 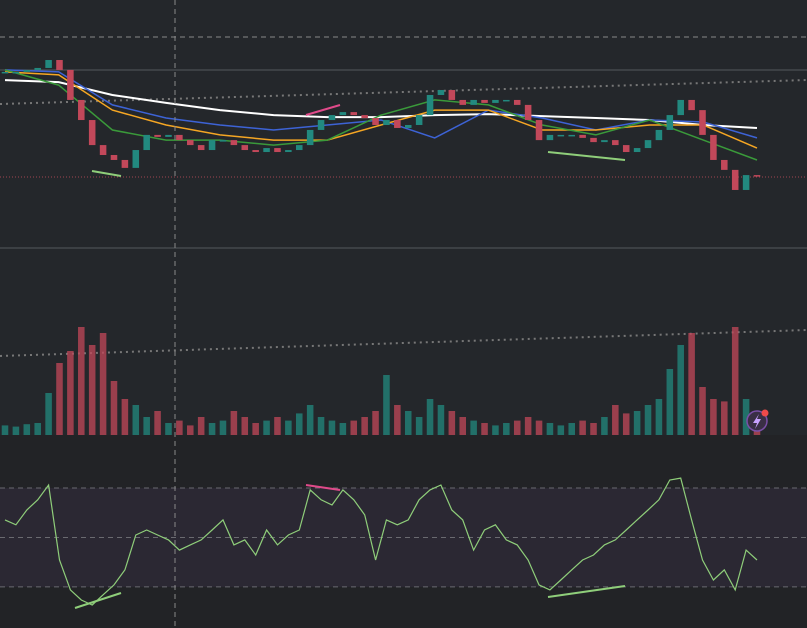 What do you see at coordinates (403, 92) in the screenshot?
I see `trend-line` at bounding box center [403, 92].